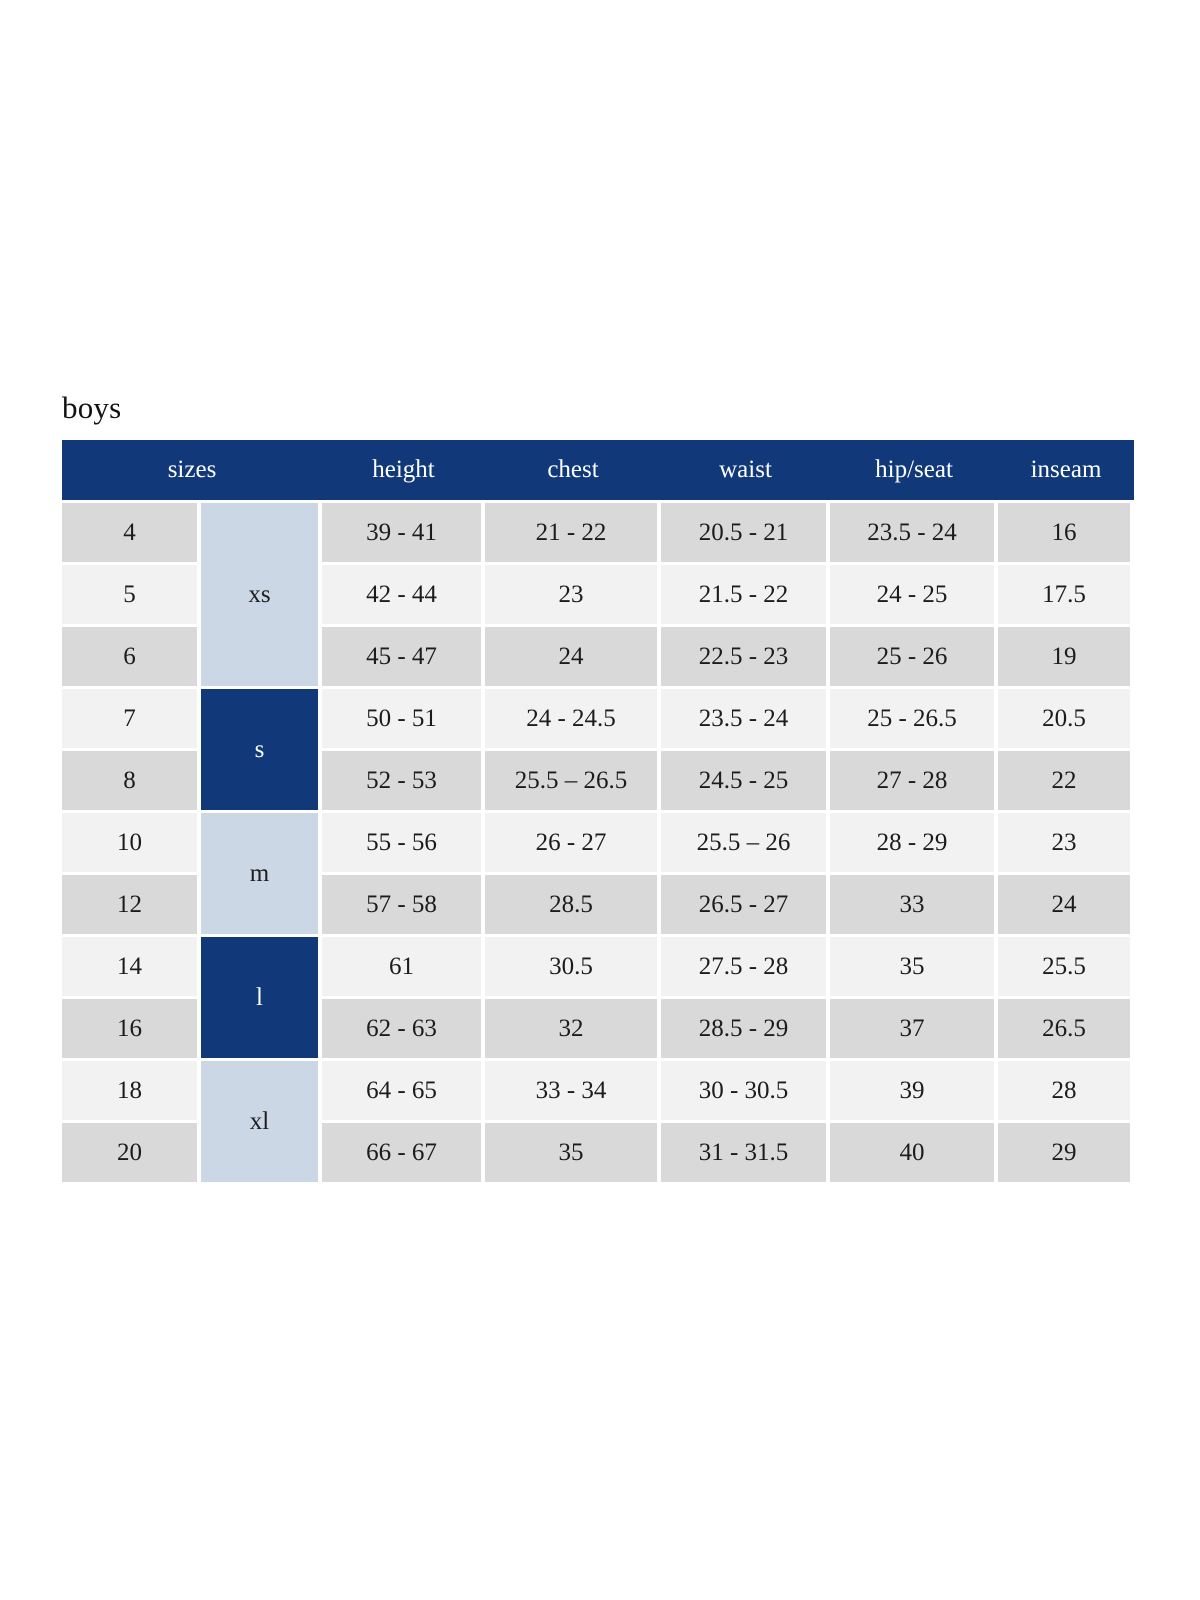 The image size is (1200, 1600). Describe the element at coordinates (404, 1027) in the screenshot. I see `height-cell: 62 - 63` at that location.